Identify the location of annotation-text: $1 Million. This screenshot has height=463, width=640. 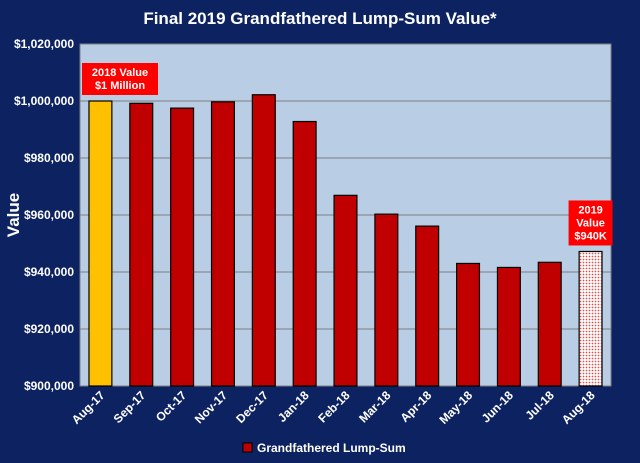
(120, 86).